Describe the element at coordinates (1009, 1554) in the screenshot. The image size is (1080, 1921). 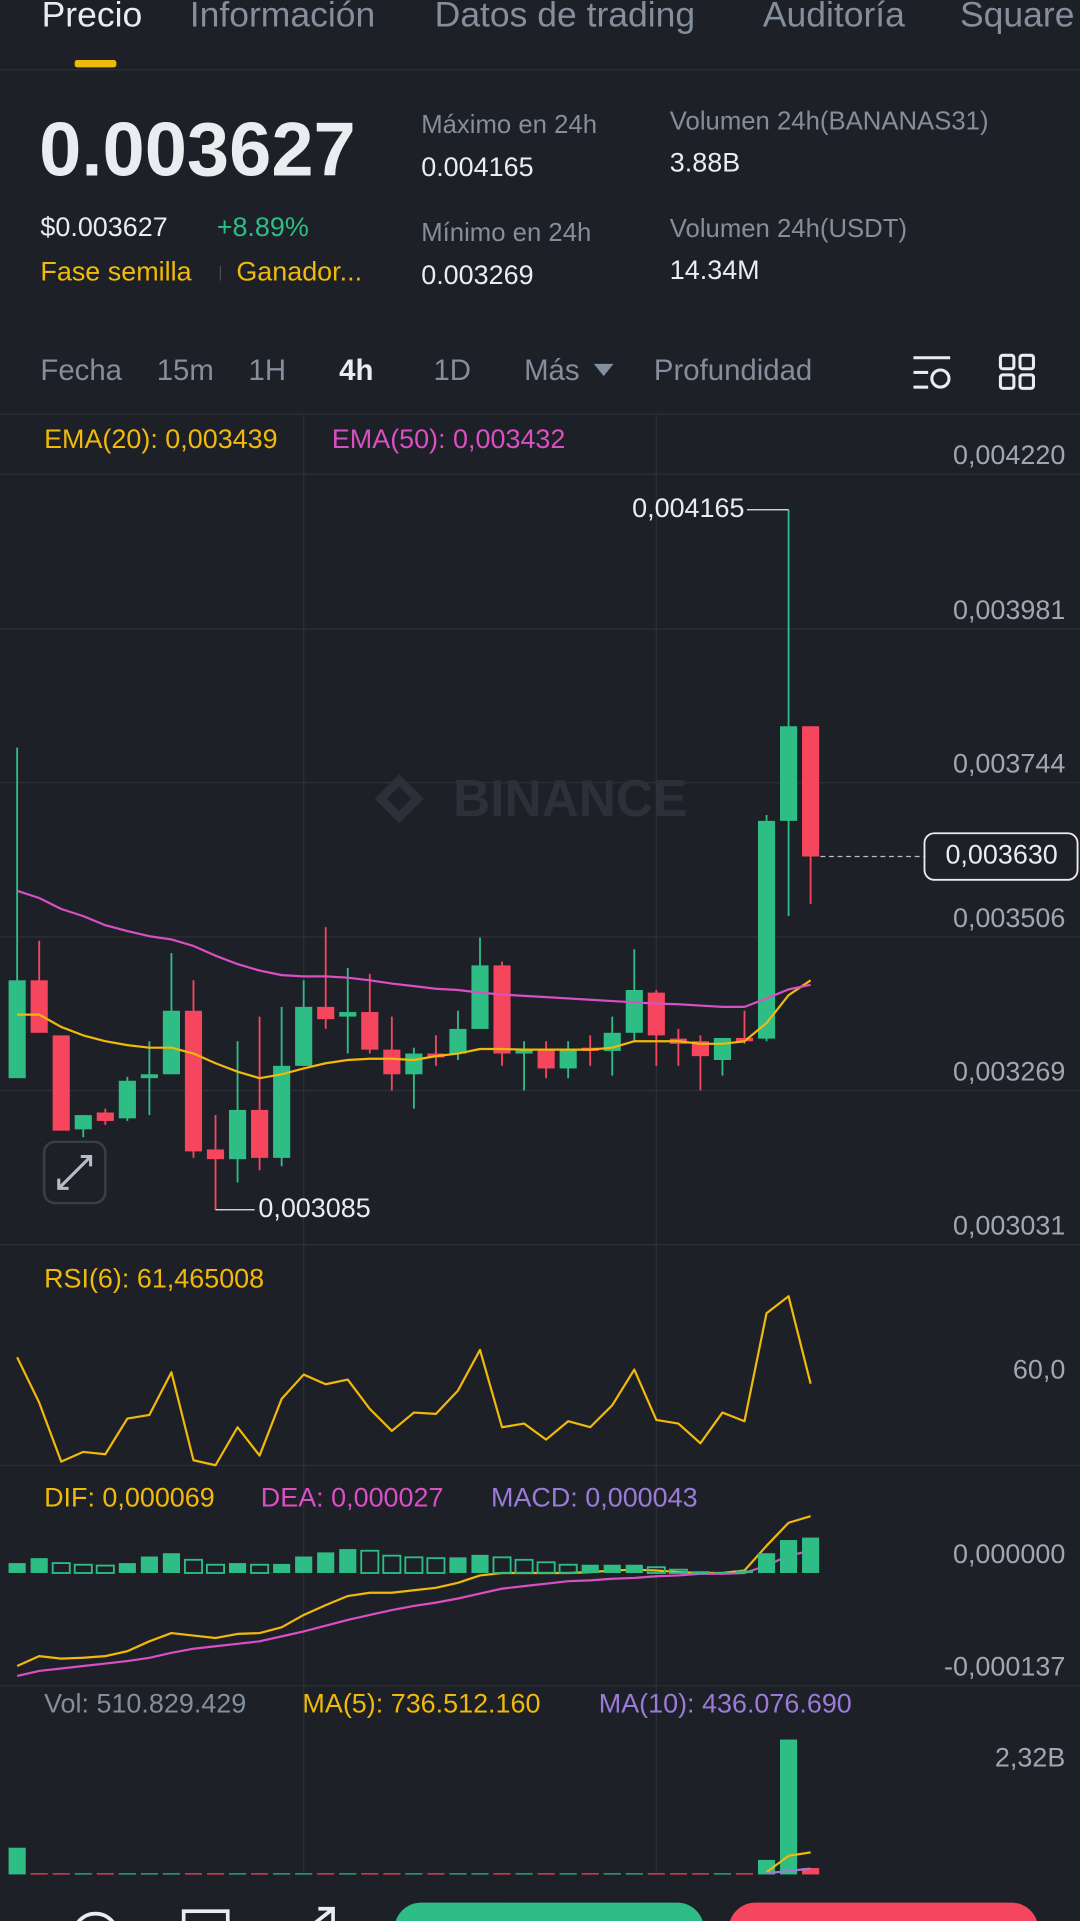
I see `y-tick-label: 0,000000` at that location.